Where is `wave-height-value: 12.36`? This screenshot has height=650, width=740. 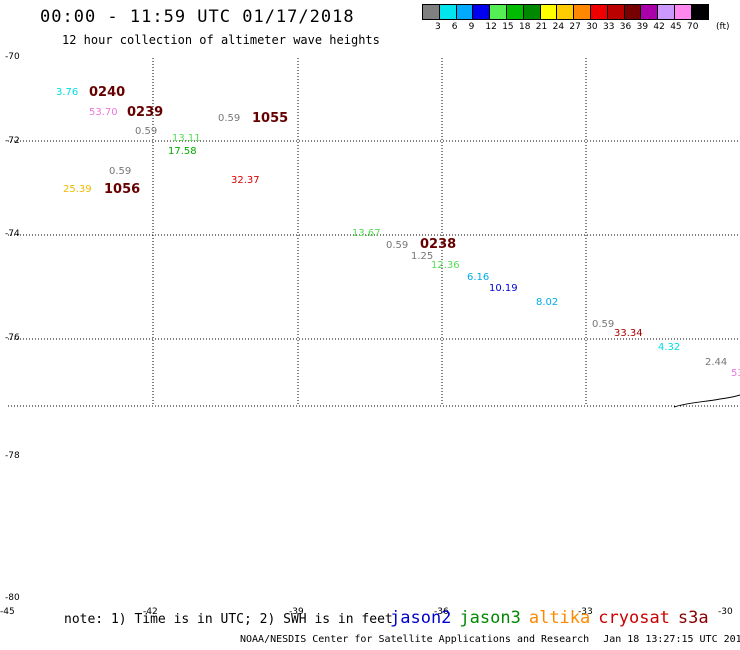
wave-height-value: 12.36 is located at coordinates (445, 265).